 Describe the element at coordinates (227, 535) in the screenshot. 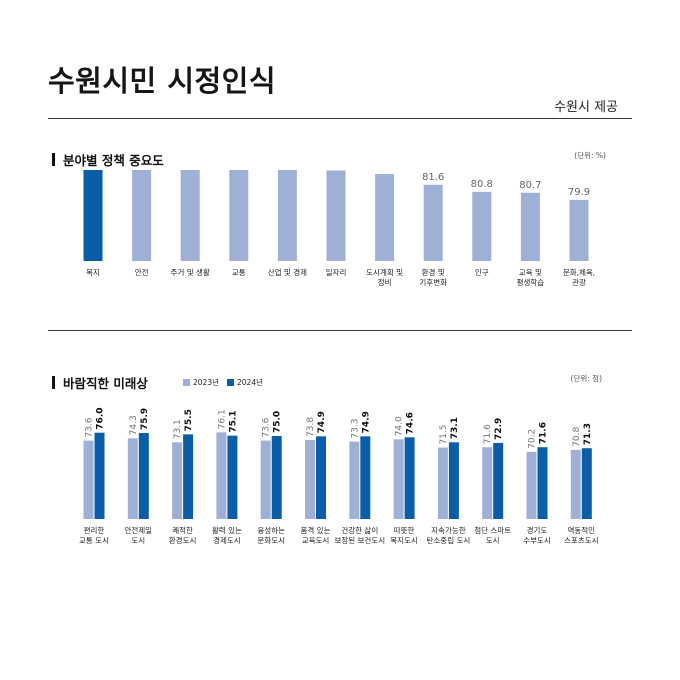

I see `vision-category-label: 활력 있는 경제도시` at that location.